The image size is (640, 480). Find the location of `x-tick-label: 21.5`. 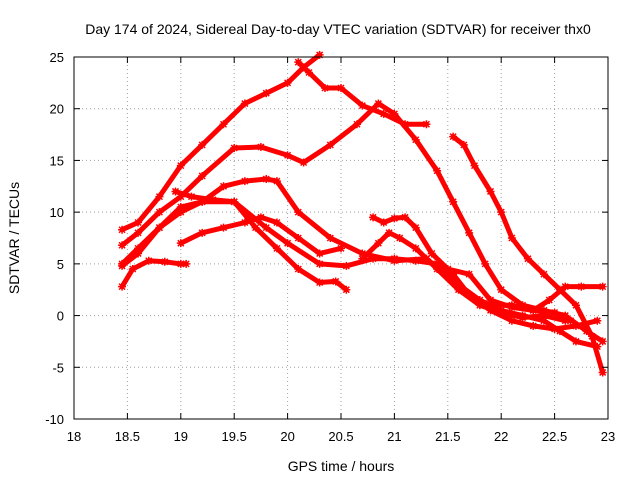

x-tick-label: 21.5 is located at coordinates (447, 436).